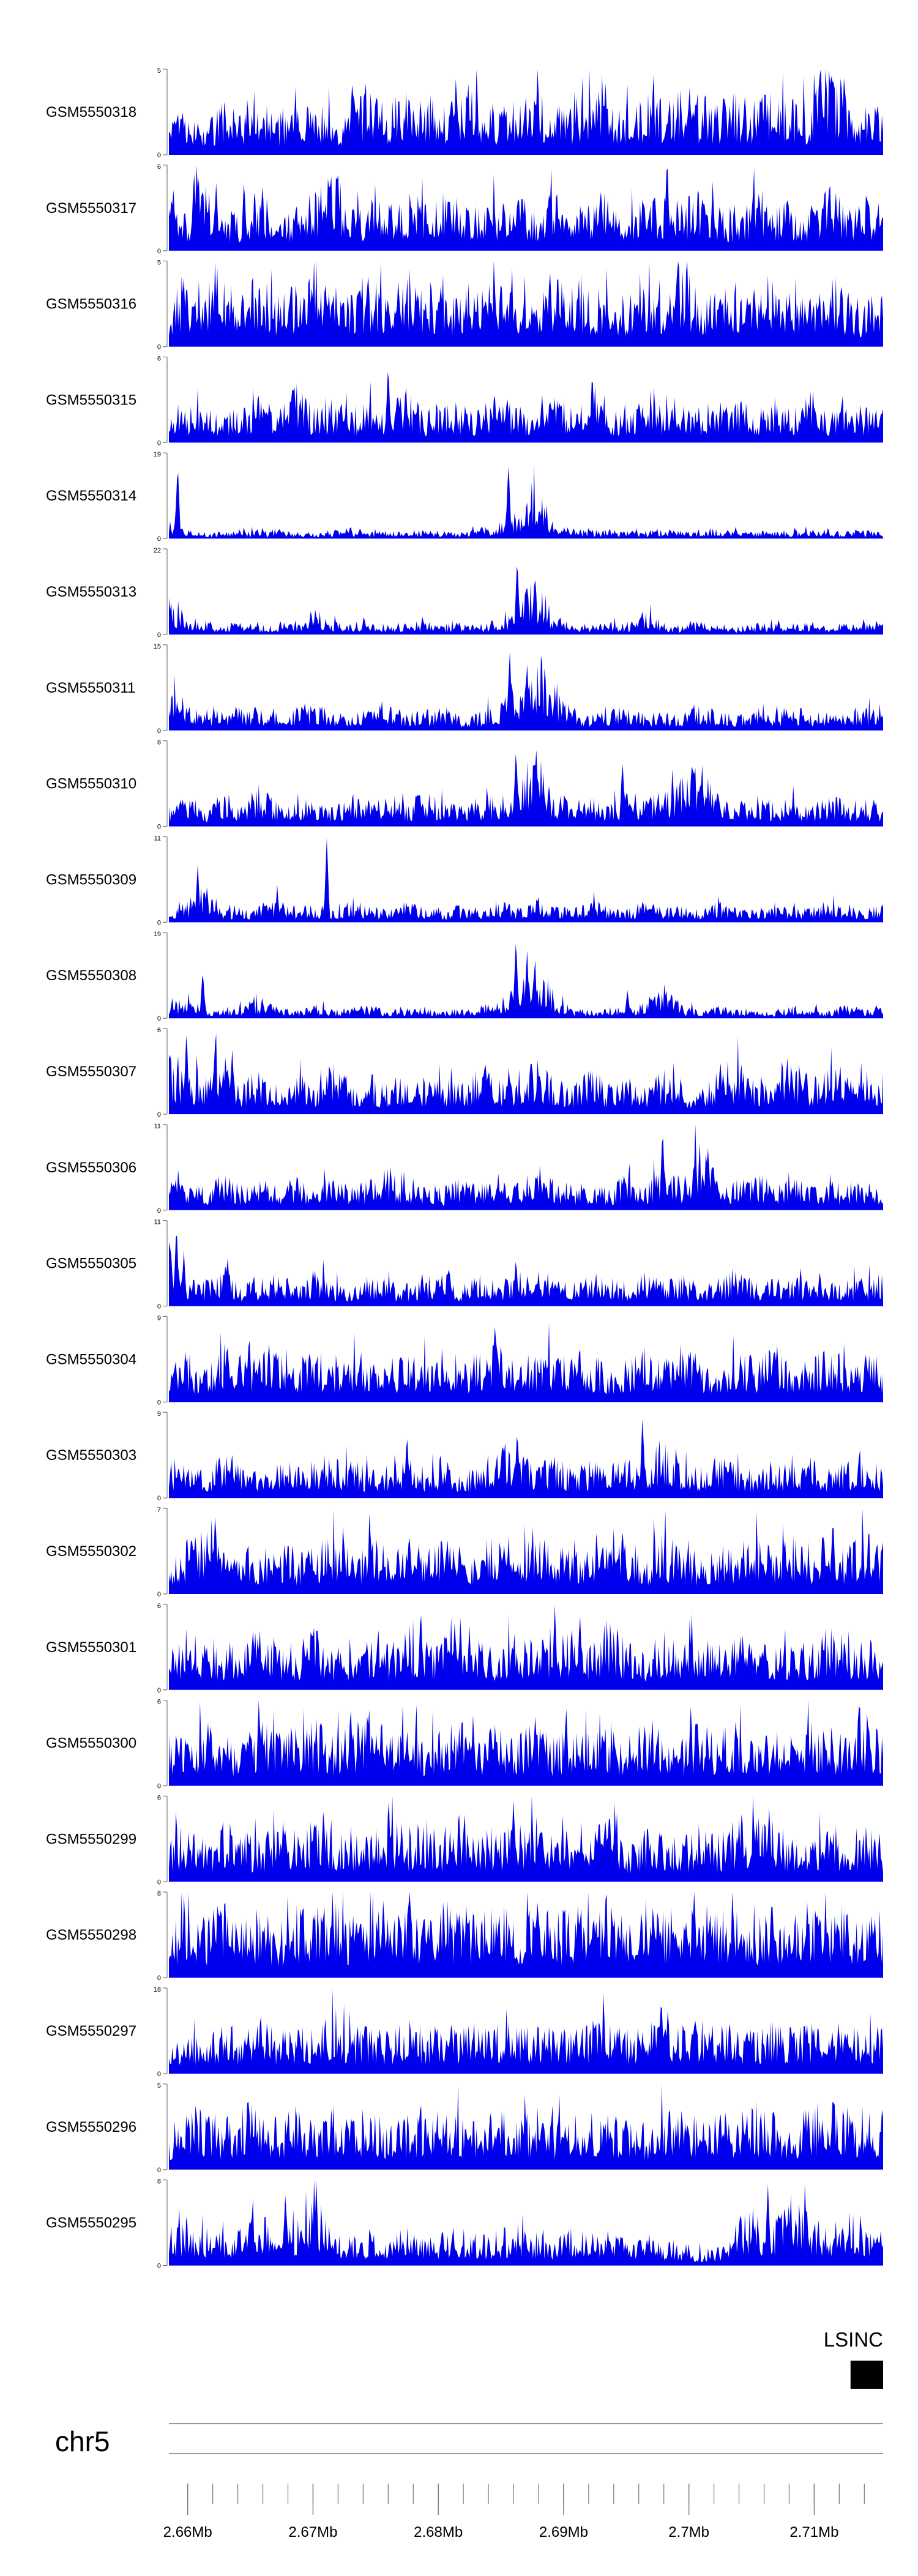 The width and height of the screenshot is (918, 2576). I want to click on track-GSM5550303: GSM5550303 9 0, so click(464, 1456).